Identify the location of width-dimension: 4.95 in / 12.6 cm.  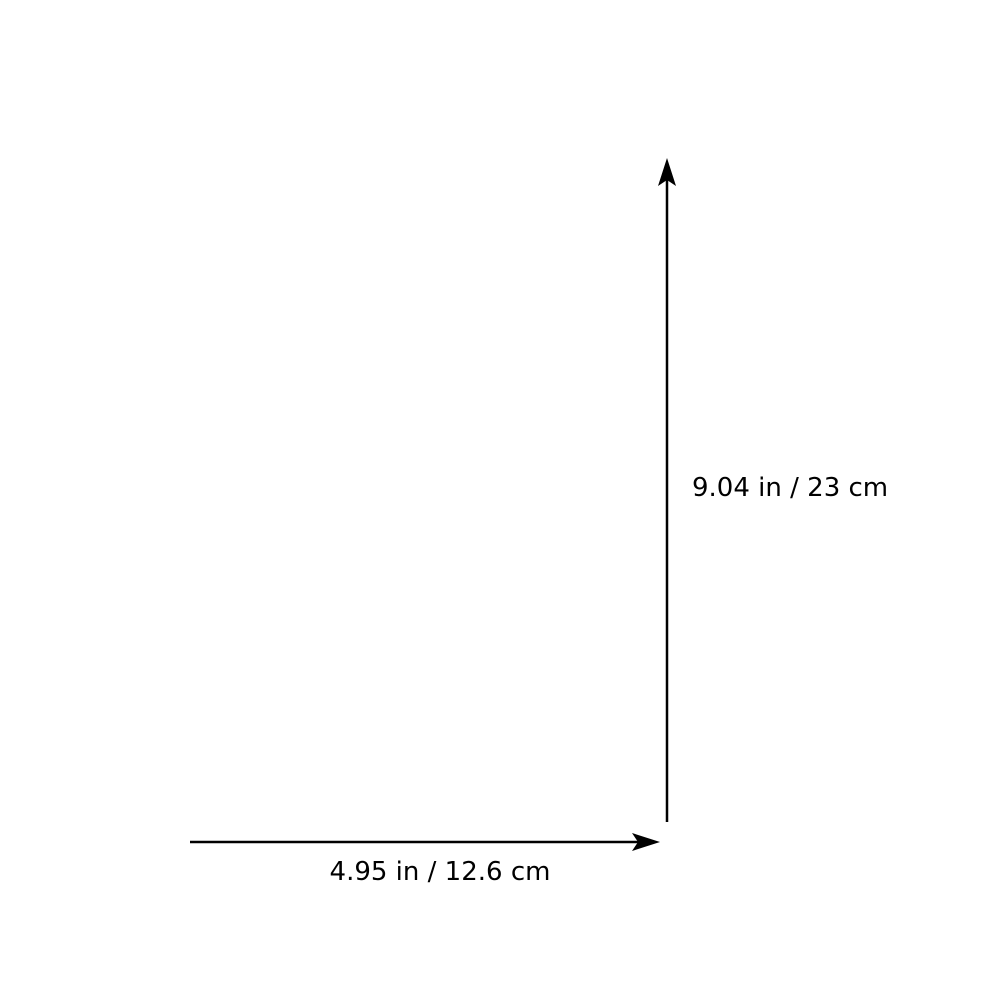
(425, 860).